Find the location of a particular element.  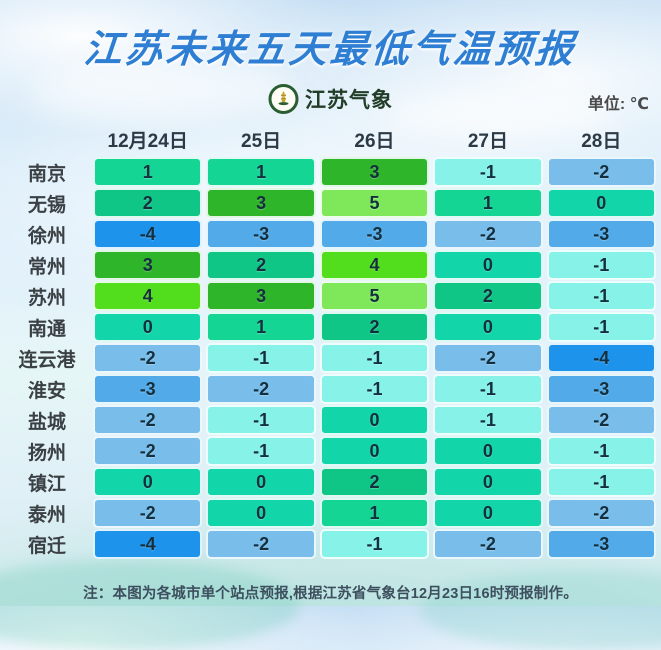

brand: 江苏气象 is located at coordinates (330, 99).